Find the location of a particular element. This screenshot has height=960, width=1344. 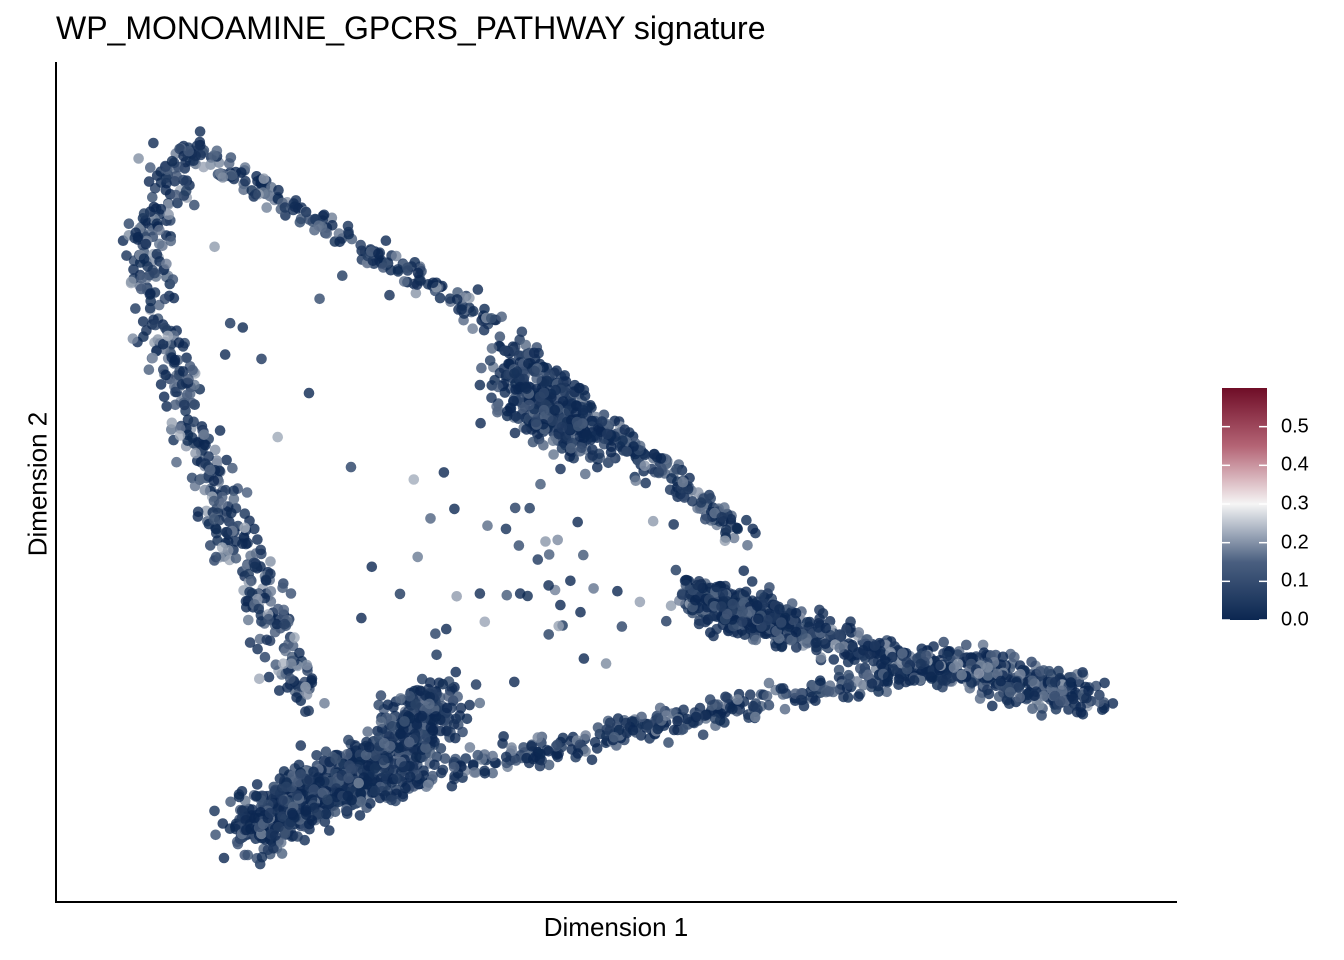

colorbar-tick-label: 0.0 is located at coordinates (1295, 619).